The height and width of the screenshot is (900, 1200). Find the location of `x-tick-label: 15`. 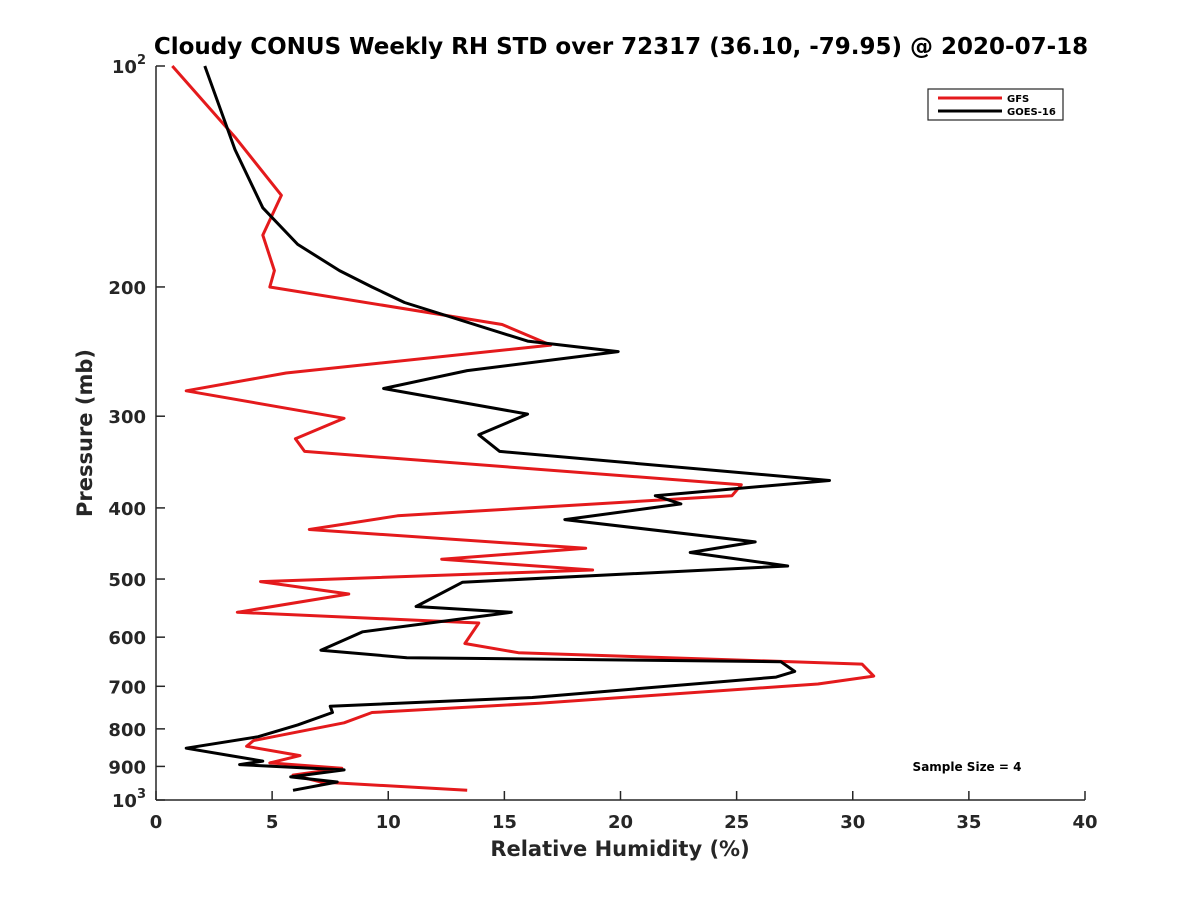

x-tick-label: 15 is located at coordinates (504, 822).